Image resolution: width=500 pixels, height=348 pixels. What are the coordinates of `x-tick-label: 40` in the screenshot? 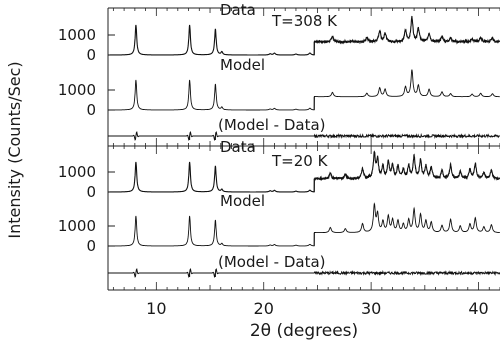 It's located at (478, 308).